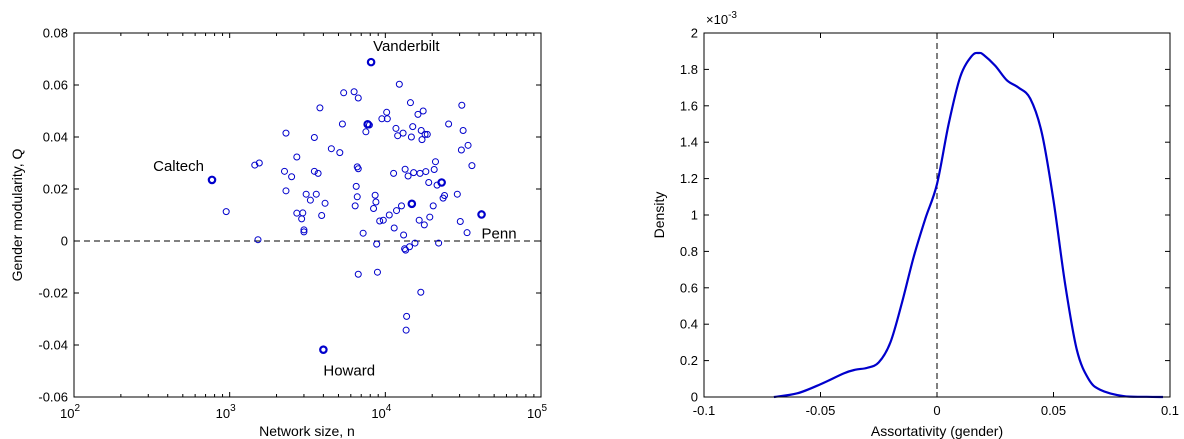 Image resolution: width=1184 pixels, height=439 pixels. Describe the element at coordinates (64, 241) in the screenshot. I see `y-tick-label: 0` at that location.